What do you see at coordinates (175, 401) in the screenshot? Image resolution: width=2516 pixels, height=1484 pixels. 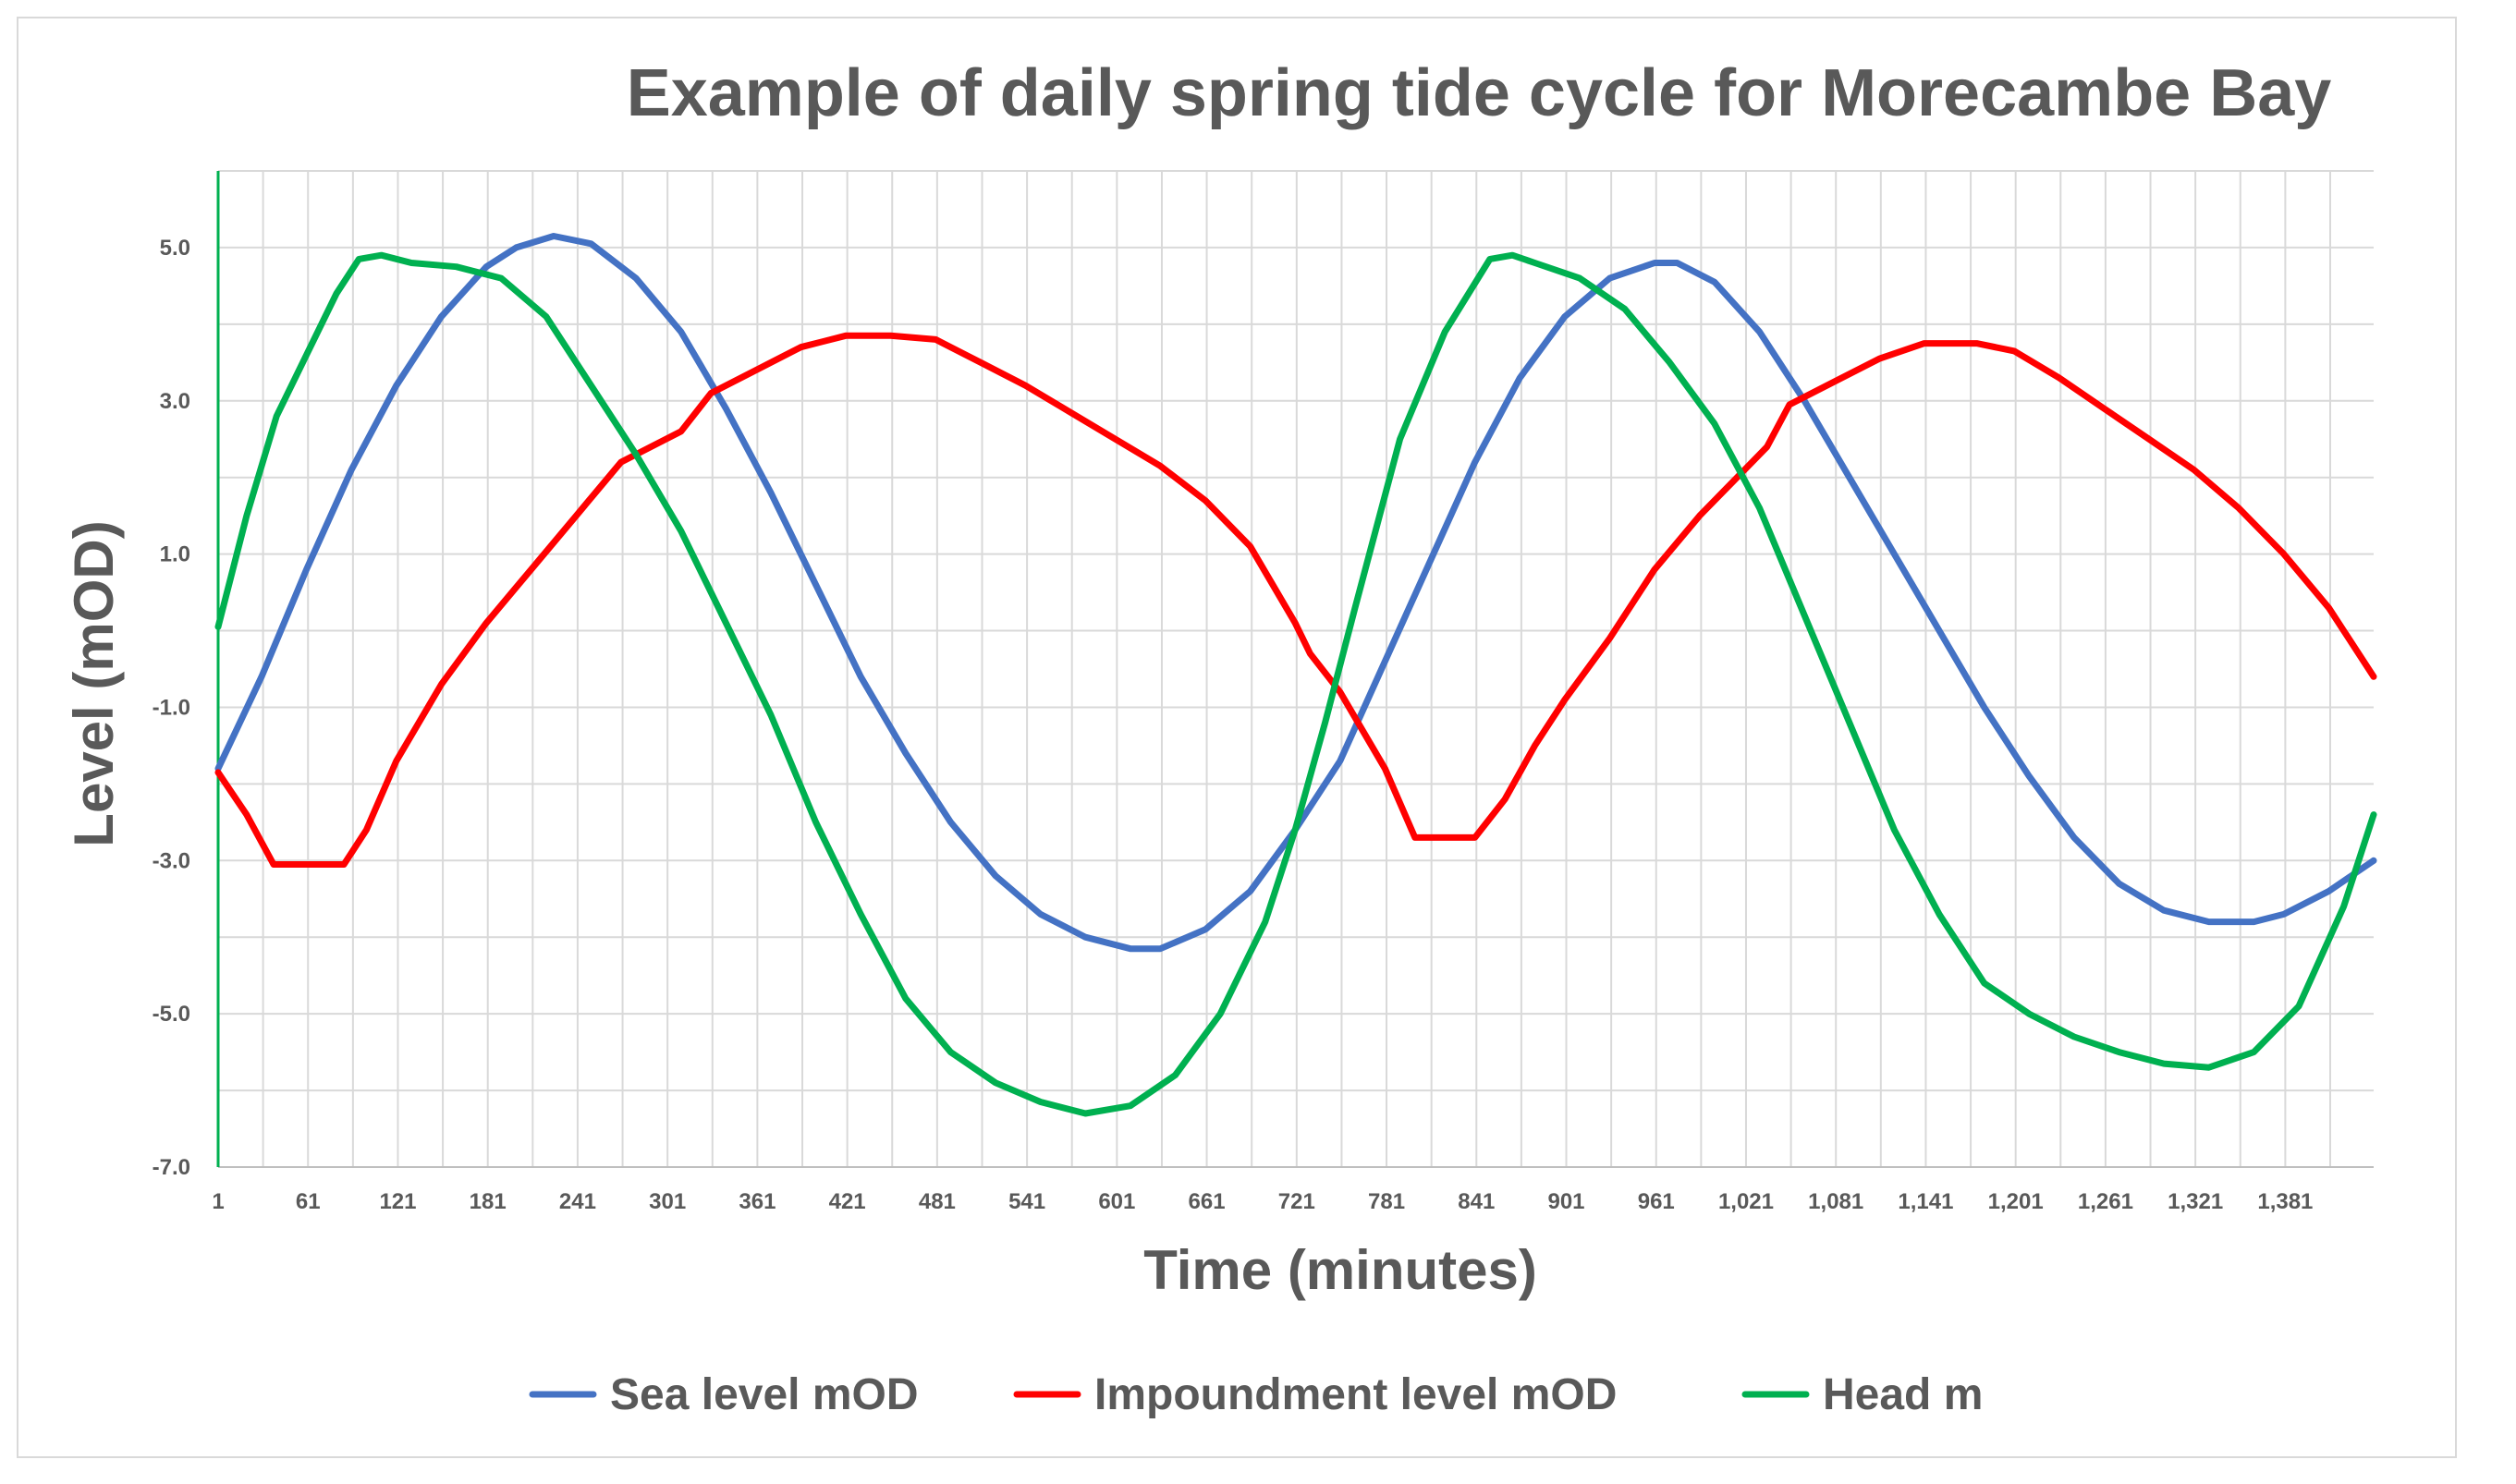 I see `y-tick-label: 3.0` at bounding box center [175, 401].